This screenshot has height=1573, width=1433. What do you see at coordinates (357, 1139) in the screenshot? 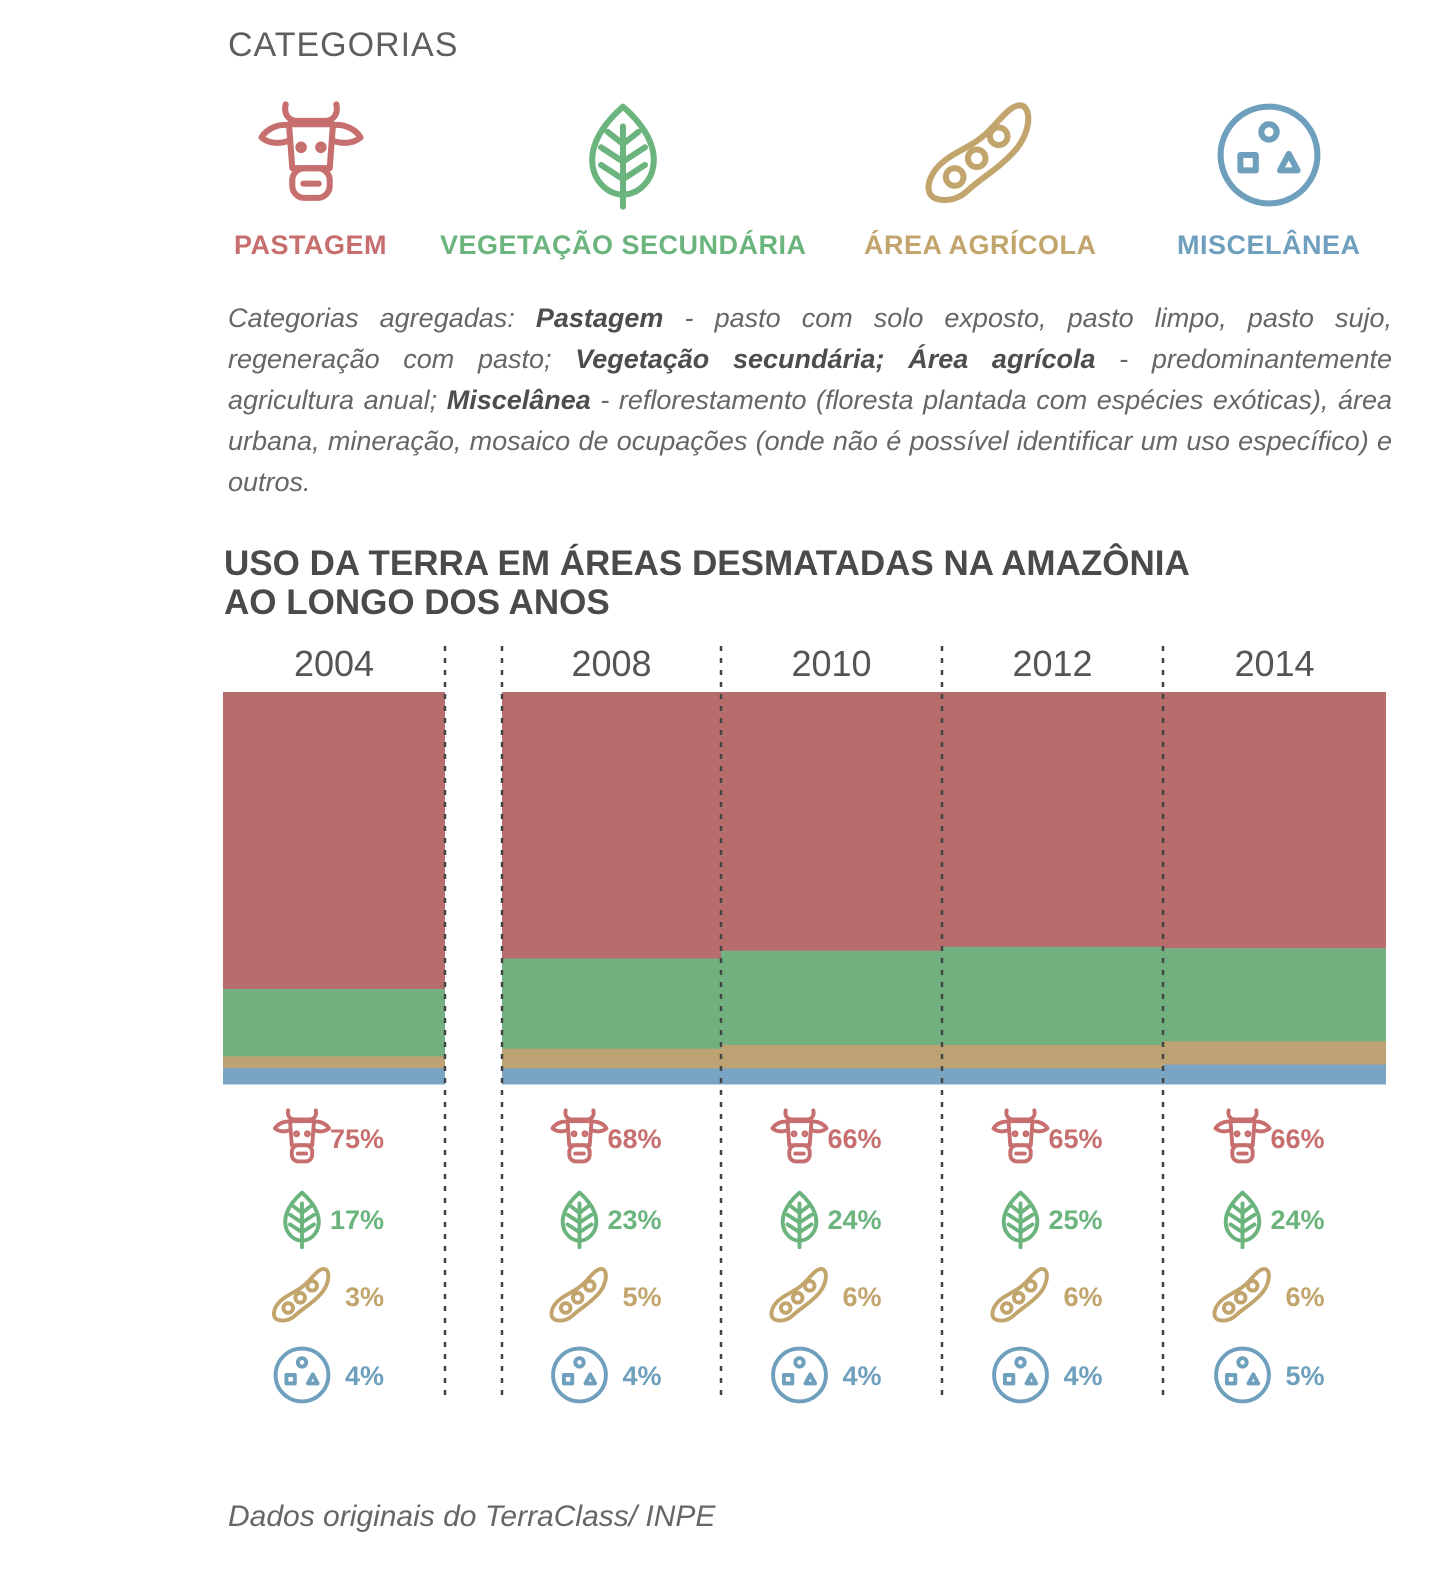
I see `value-label: 75%` at bounding box center [357, 1139].